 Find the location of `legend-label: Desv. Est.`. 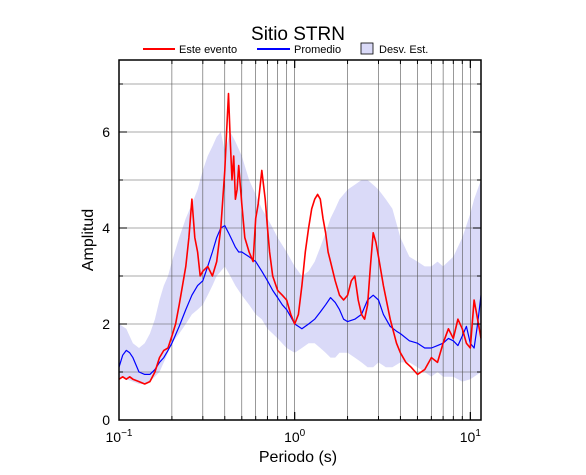

legend-label: Desv. Est. is located at coordinates (403, 50).